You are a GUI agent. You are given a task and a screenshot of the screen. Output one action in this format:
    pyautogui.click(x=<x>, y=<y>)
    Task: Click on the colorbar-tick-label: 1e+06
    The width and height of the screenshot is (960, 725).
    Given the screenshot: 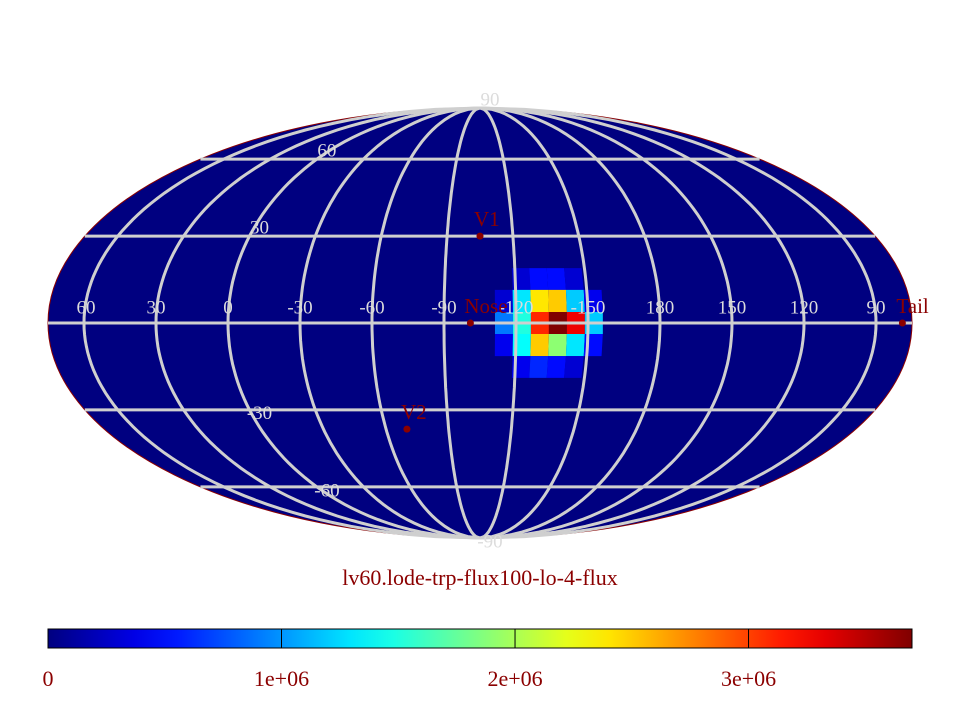 What is the action you would take?
    pyautogui.click(x=281, y=678)
    